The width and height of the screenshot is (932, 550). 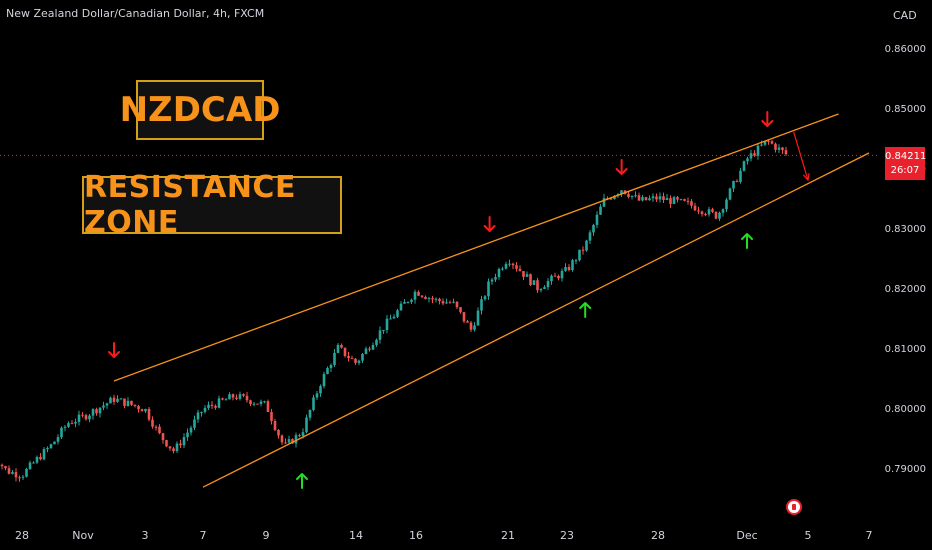 What do you see at coordinates (767, 119) in the screenshot?
I see `arrow-shaft` at bounding box center [767, 119].